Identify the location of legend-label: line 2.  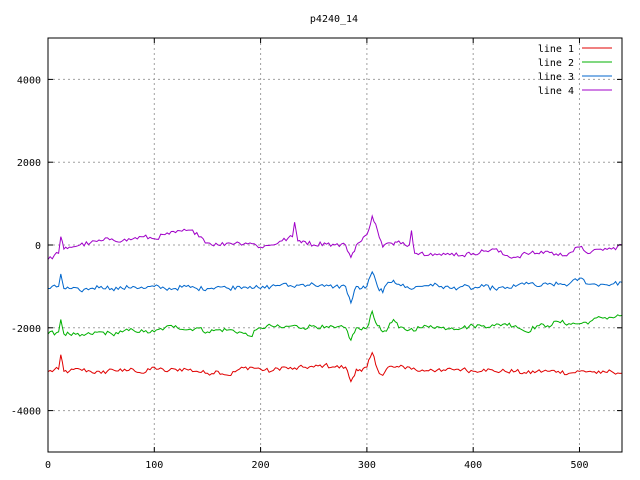
(556, 63).